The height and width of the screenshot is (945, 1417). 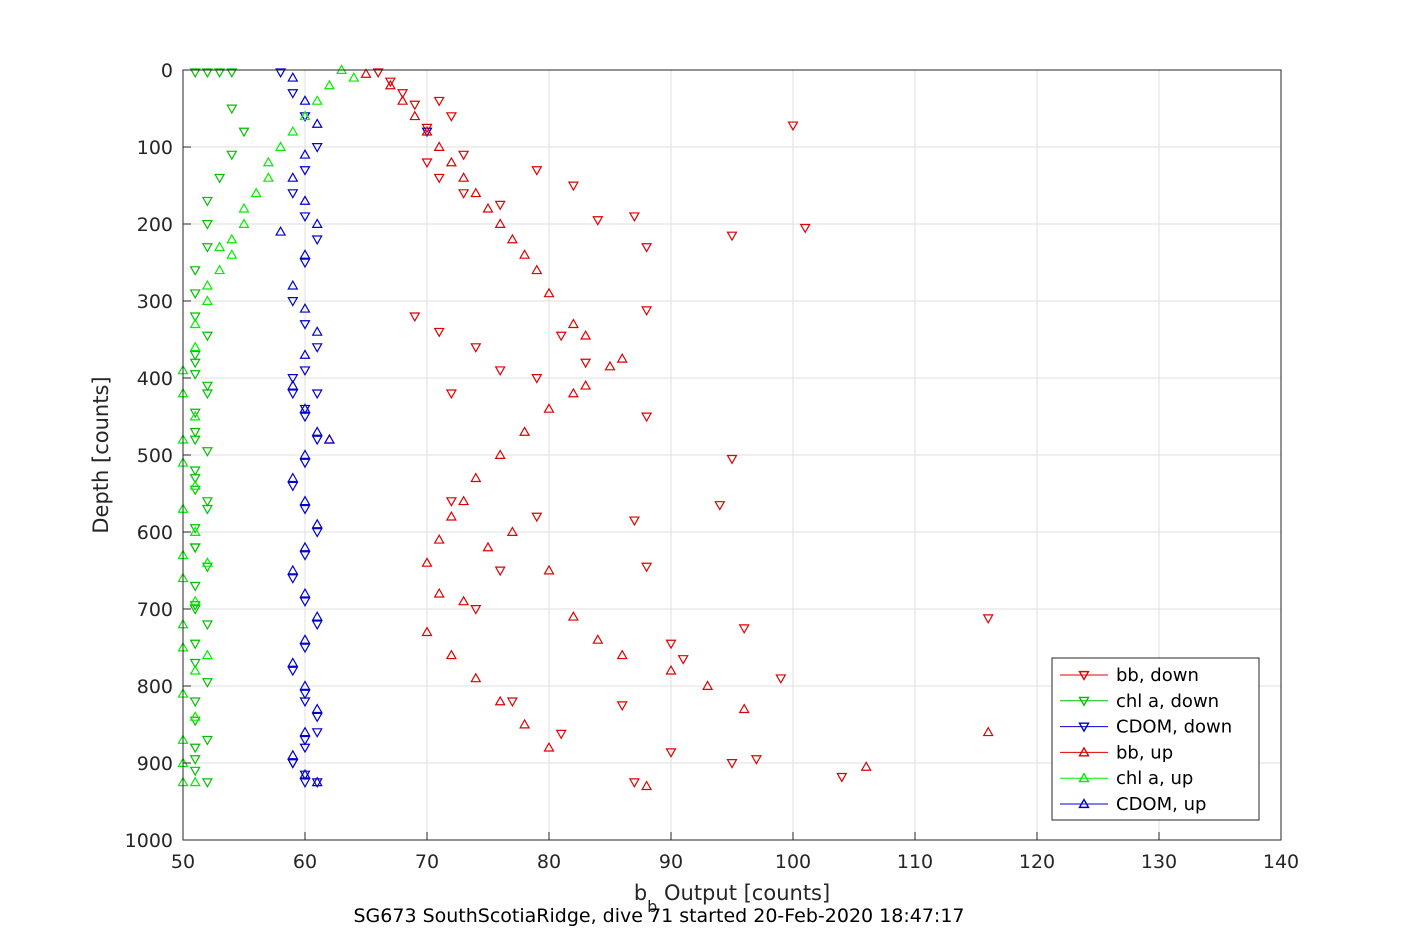 What do you see at coordinates (427, 862) in the screenshot?
I see `x-tick-label: 70` at bounding box center [427, 862].